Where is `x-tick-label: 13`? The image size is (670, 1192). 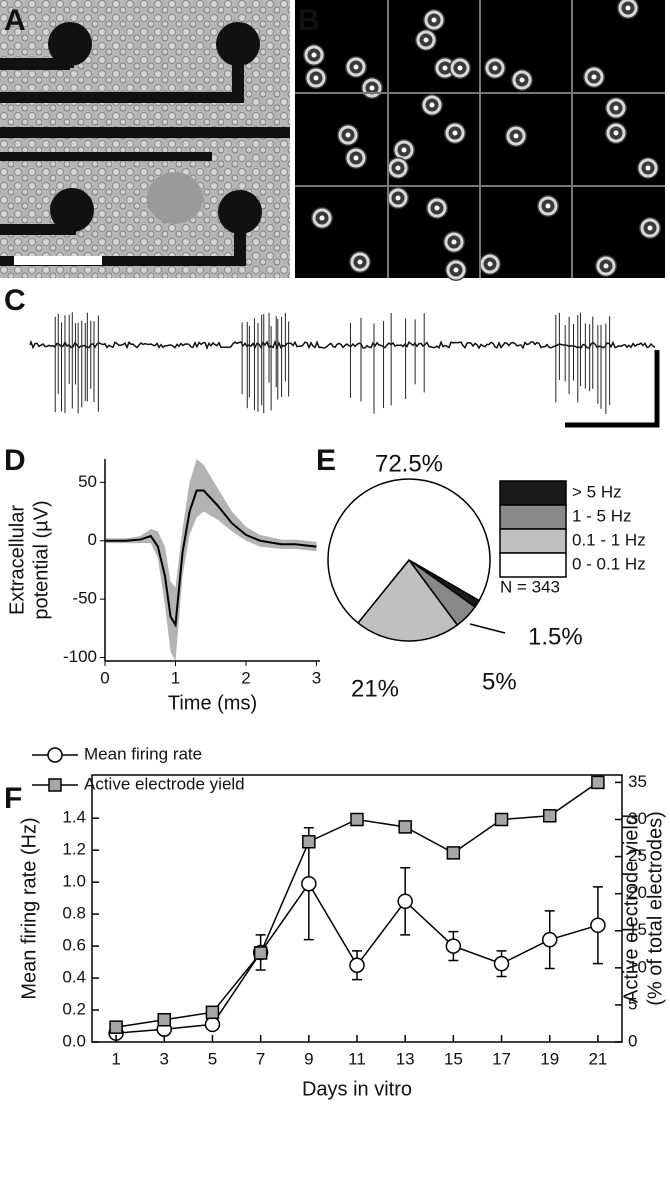 x-tick-label: 13 is located at coordinates (405, 1058).